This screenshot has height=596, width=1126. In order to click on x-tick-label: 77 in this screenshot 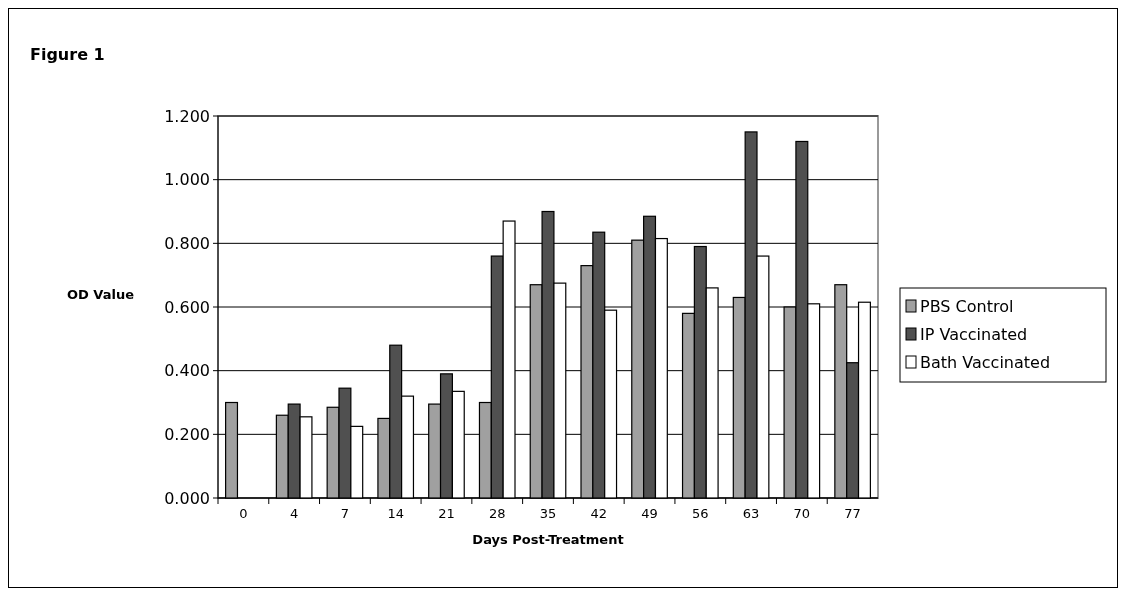, I will do `click(852, 513)`.